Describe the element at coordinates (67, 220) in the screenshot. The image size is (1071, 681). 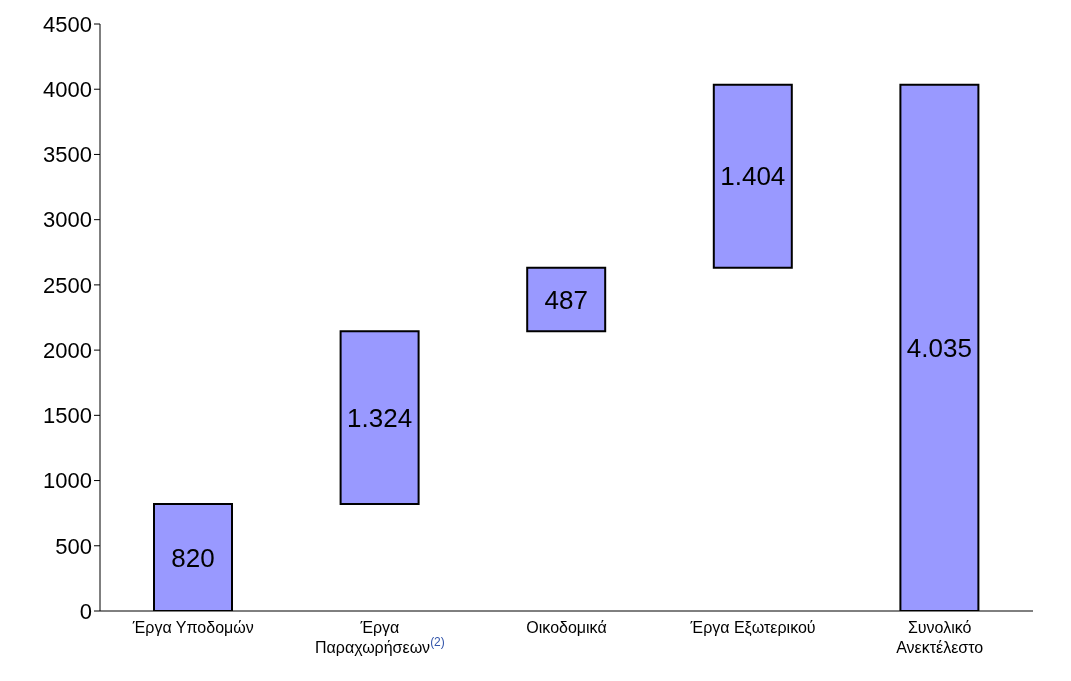
I see `y-tick-label: 3000` at that location.